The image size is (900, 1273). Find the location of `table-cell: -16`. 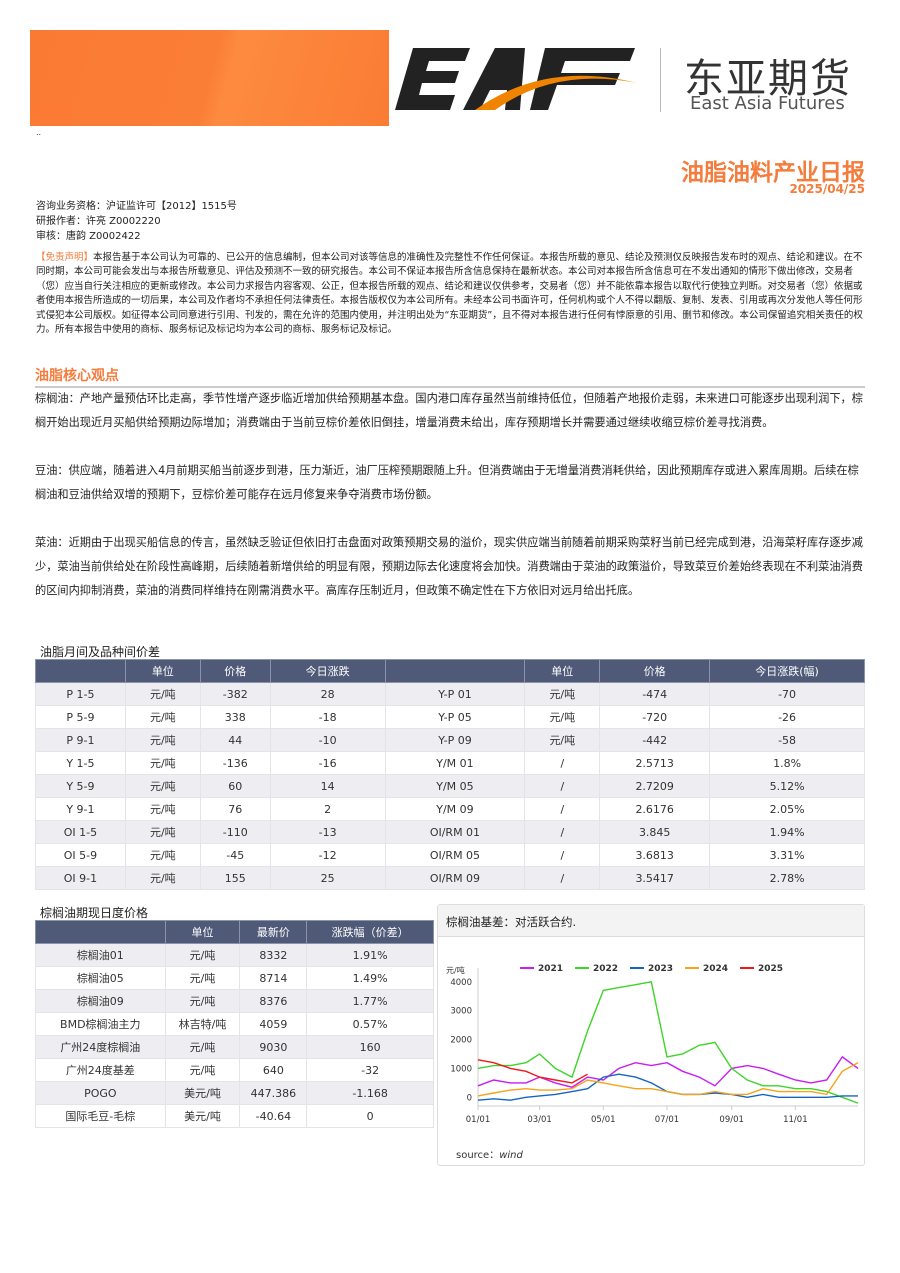

table-cell: -16 is located at coordinates (327, 763).